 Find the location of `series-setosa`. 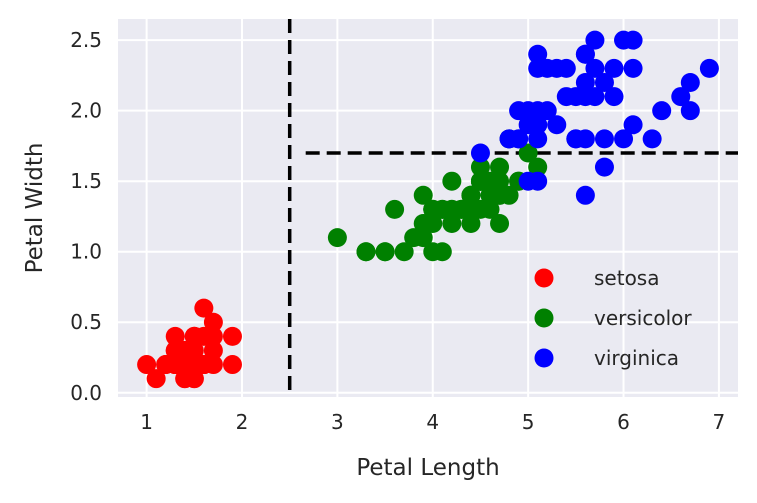

series-setosa is located at coordinates (189, 343).